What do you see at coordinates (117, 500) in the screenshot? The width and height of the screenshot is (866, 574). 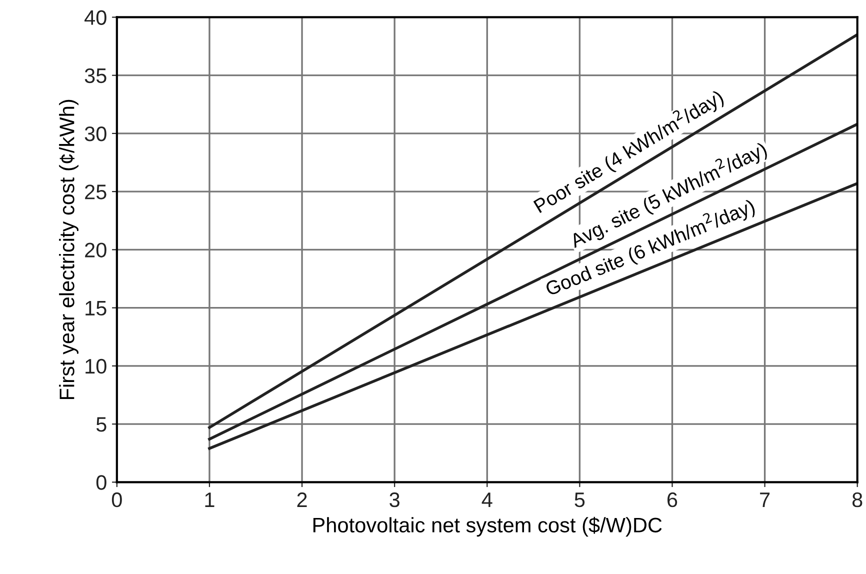 I see `x-tick-label: 0` at bounding box center [117, 500].